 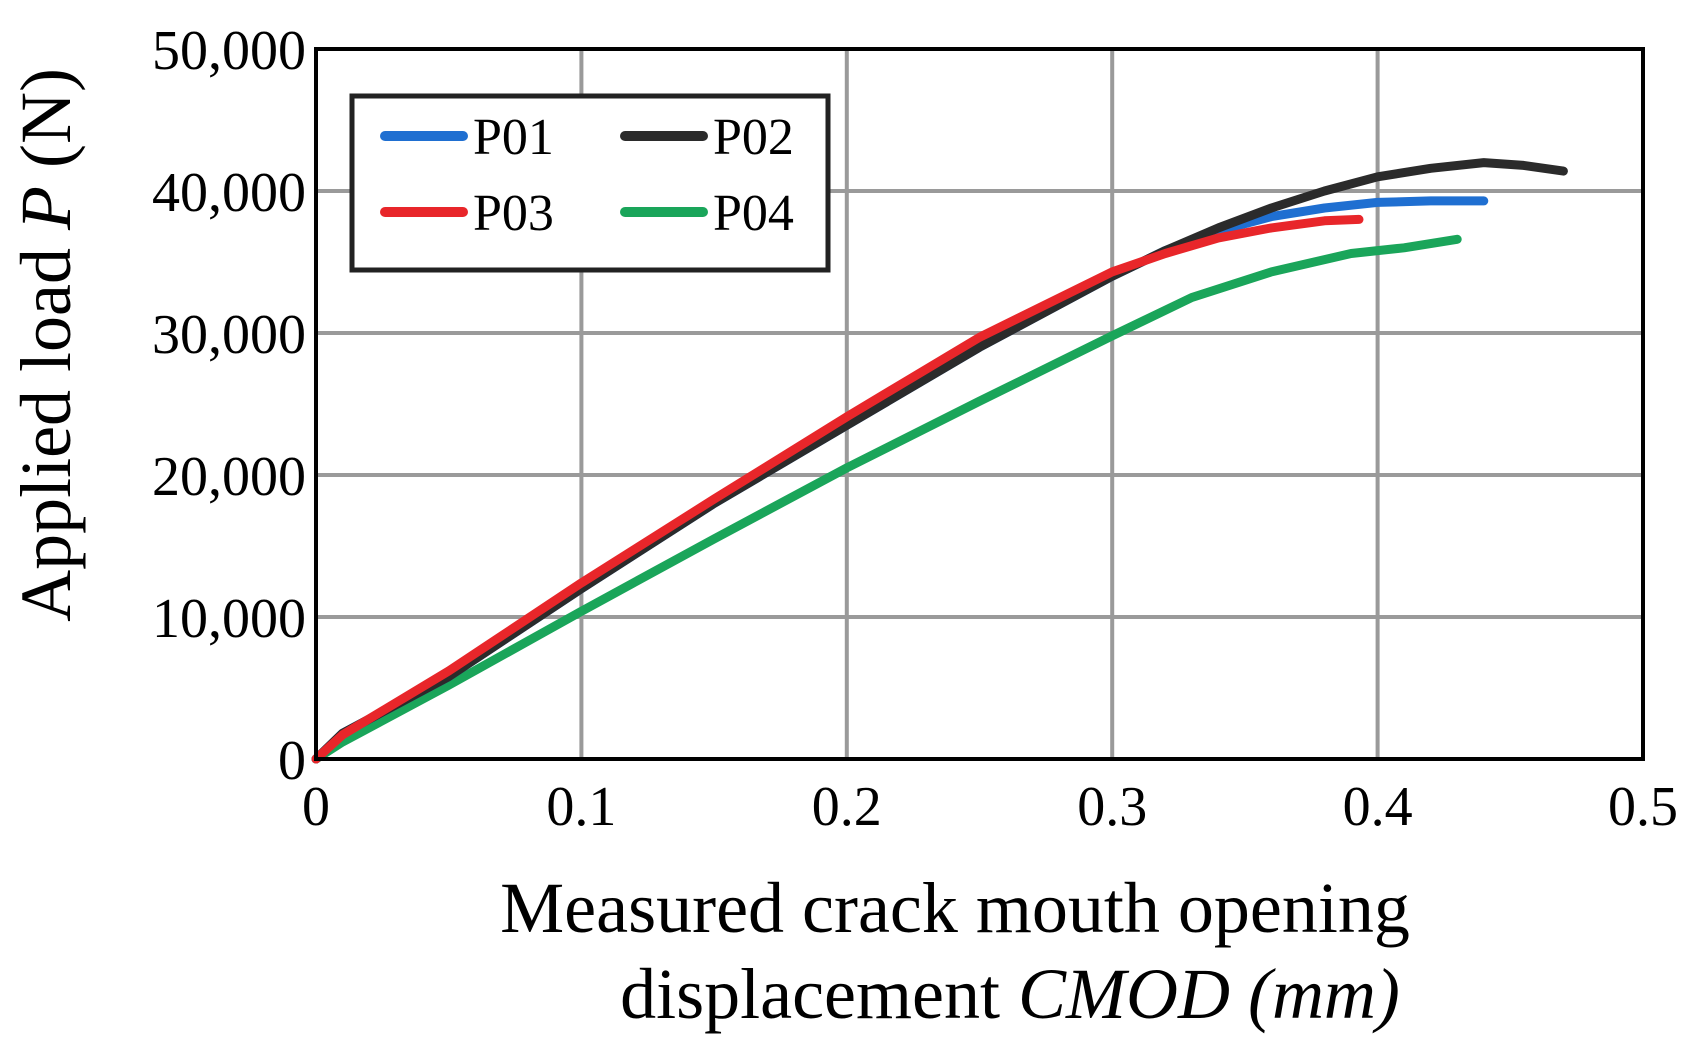 What do you see at coordinates (229, 51) in the screenshot?
I see `y-tick-label: 50,000` at bounding box center [229, 51].